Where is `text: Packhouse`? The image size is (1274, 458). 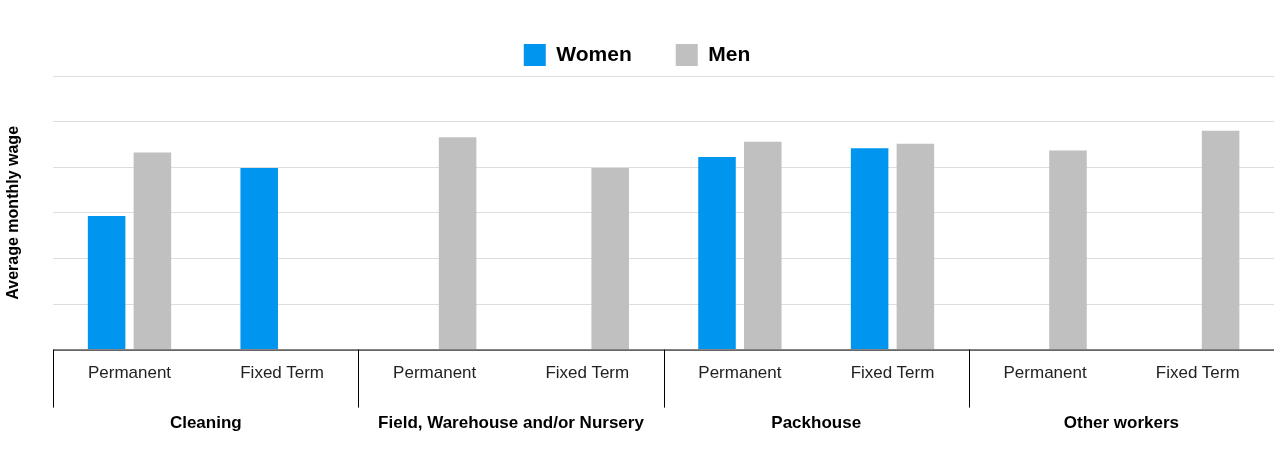 text: Packhouse is located at coordinates (816, 423).